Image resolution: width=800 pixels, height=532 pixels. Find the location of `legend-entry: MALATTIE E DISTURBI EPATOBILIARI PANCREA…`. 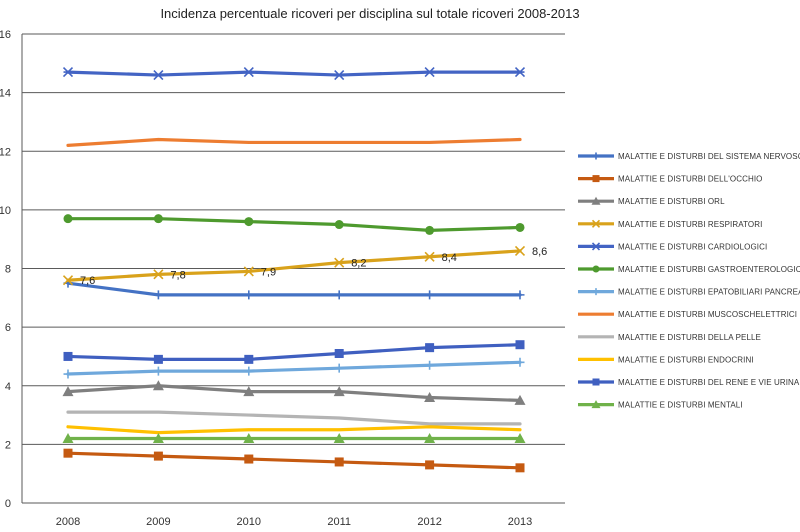

legend-entry: MALATTIE E DISTURBI EPATOBILIARI PANCREA… is located at coordinates (689, 292).